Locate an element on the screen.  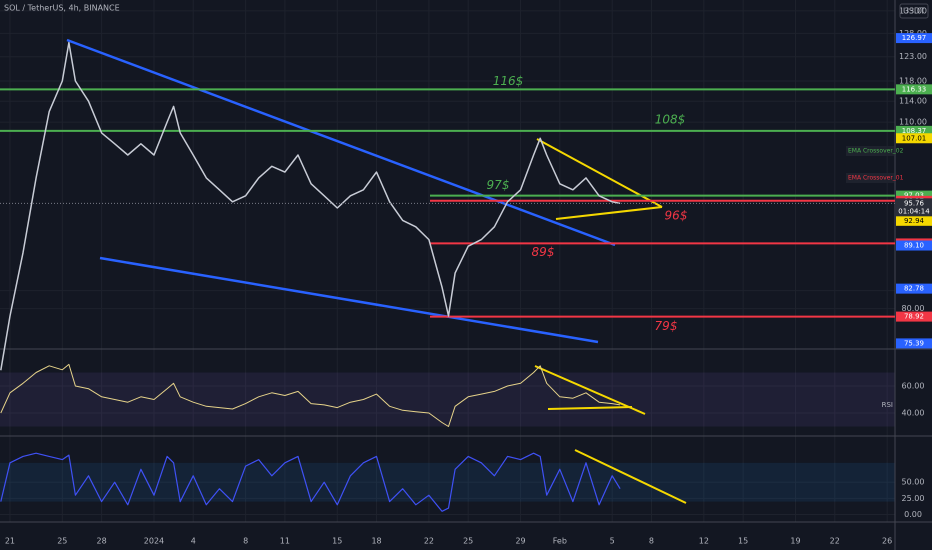
countdown: 01:04:14 is located at coordinates (914, 211).